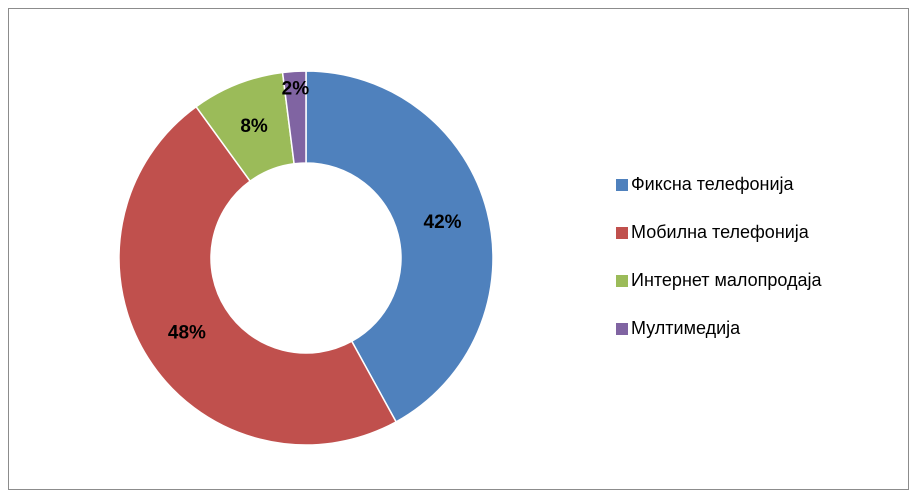 The image size is (917, 497). What do you see at coordinates (187, 333) in the screenshot?
I see `data-label: 48%` at bounding box center [187, 333].